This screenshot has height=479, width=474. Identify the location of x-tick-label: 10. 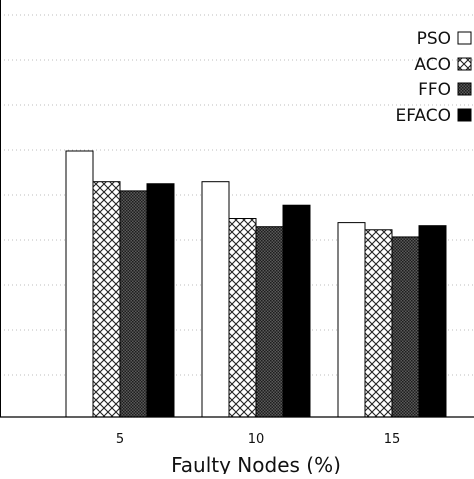
(256, 439).